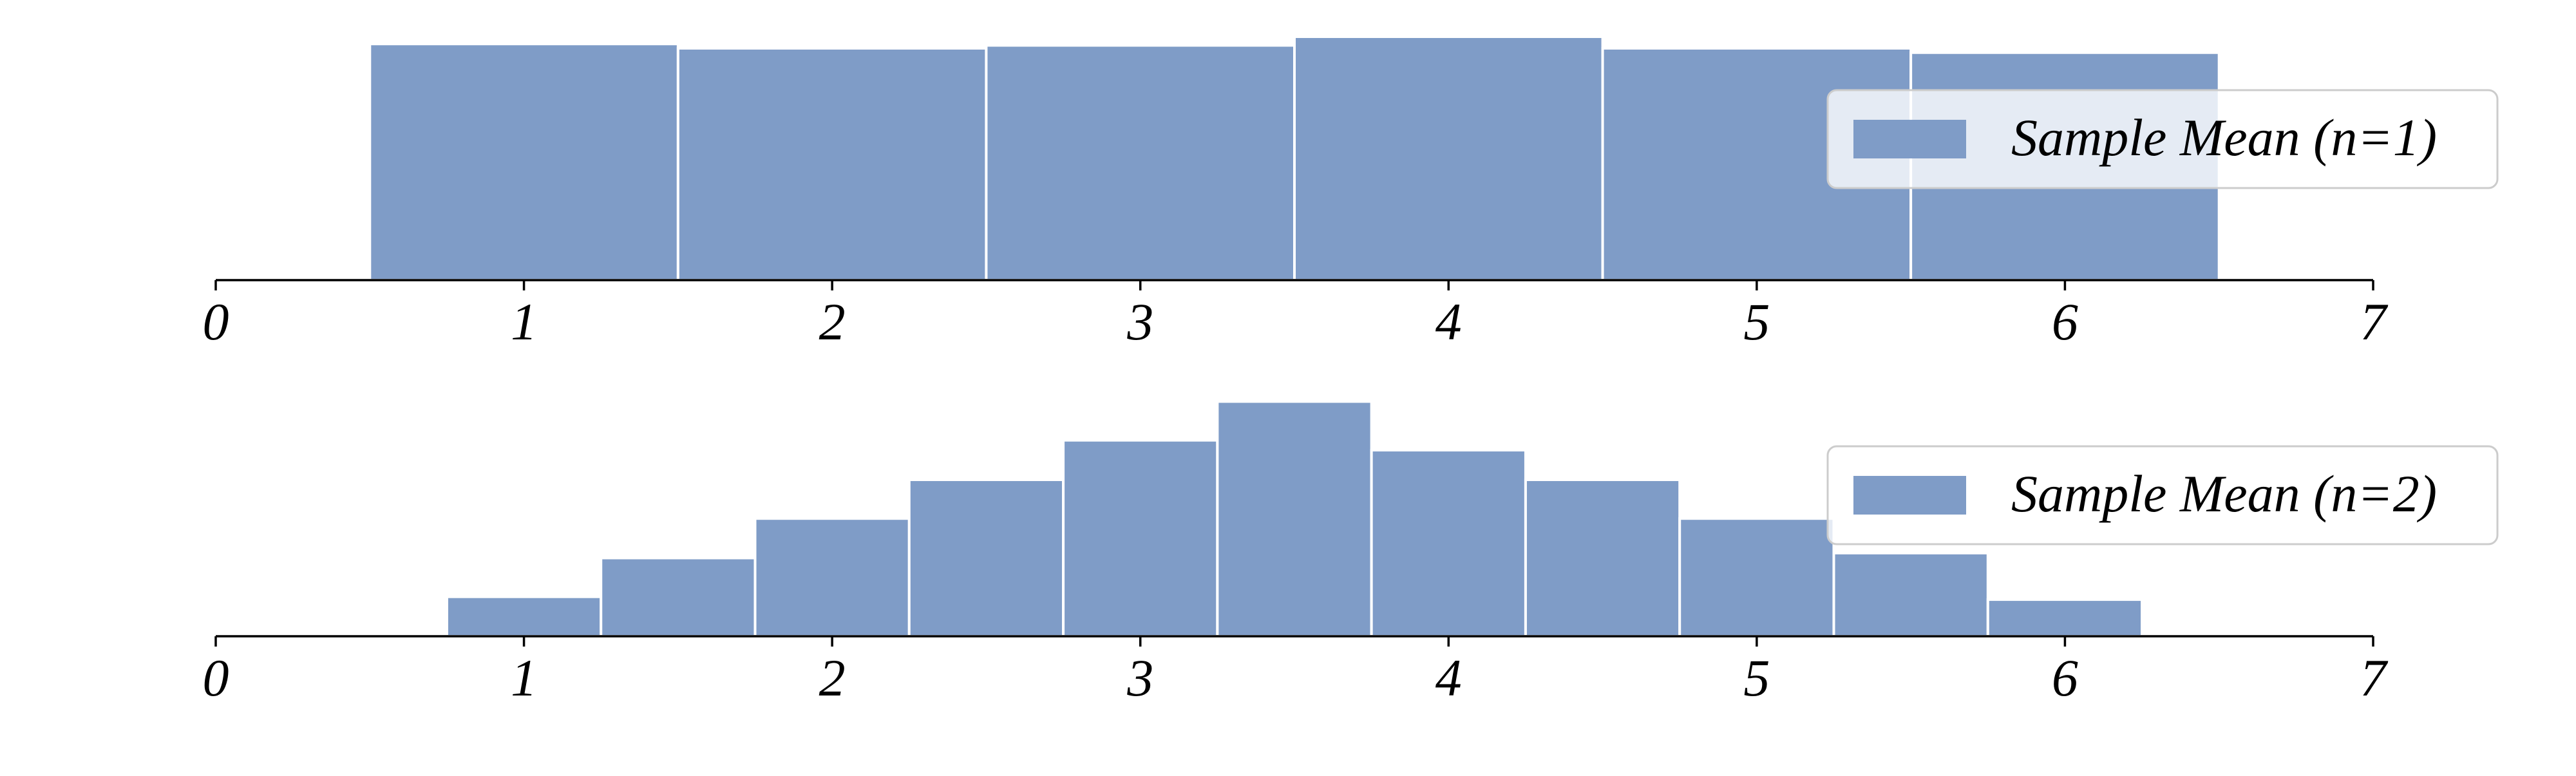 The image size is (2576, 776). Describe the element at coordinates (2224, 493) in the screenshot. I see `legend-label: Sample Mean (n=2)` at that location.